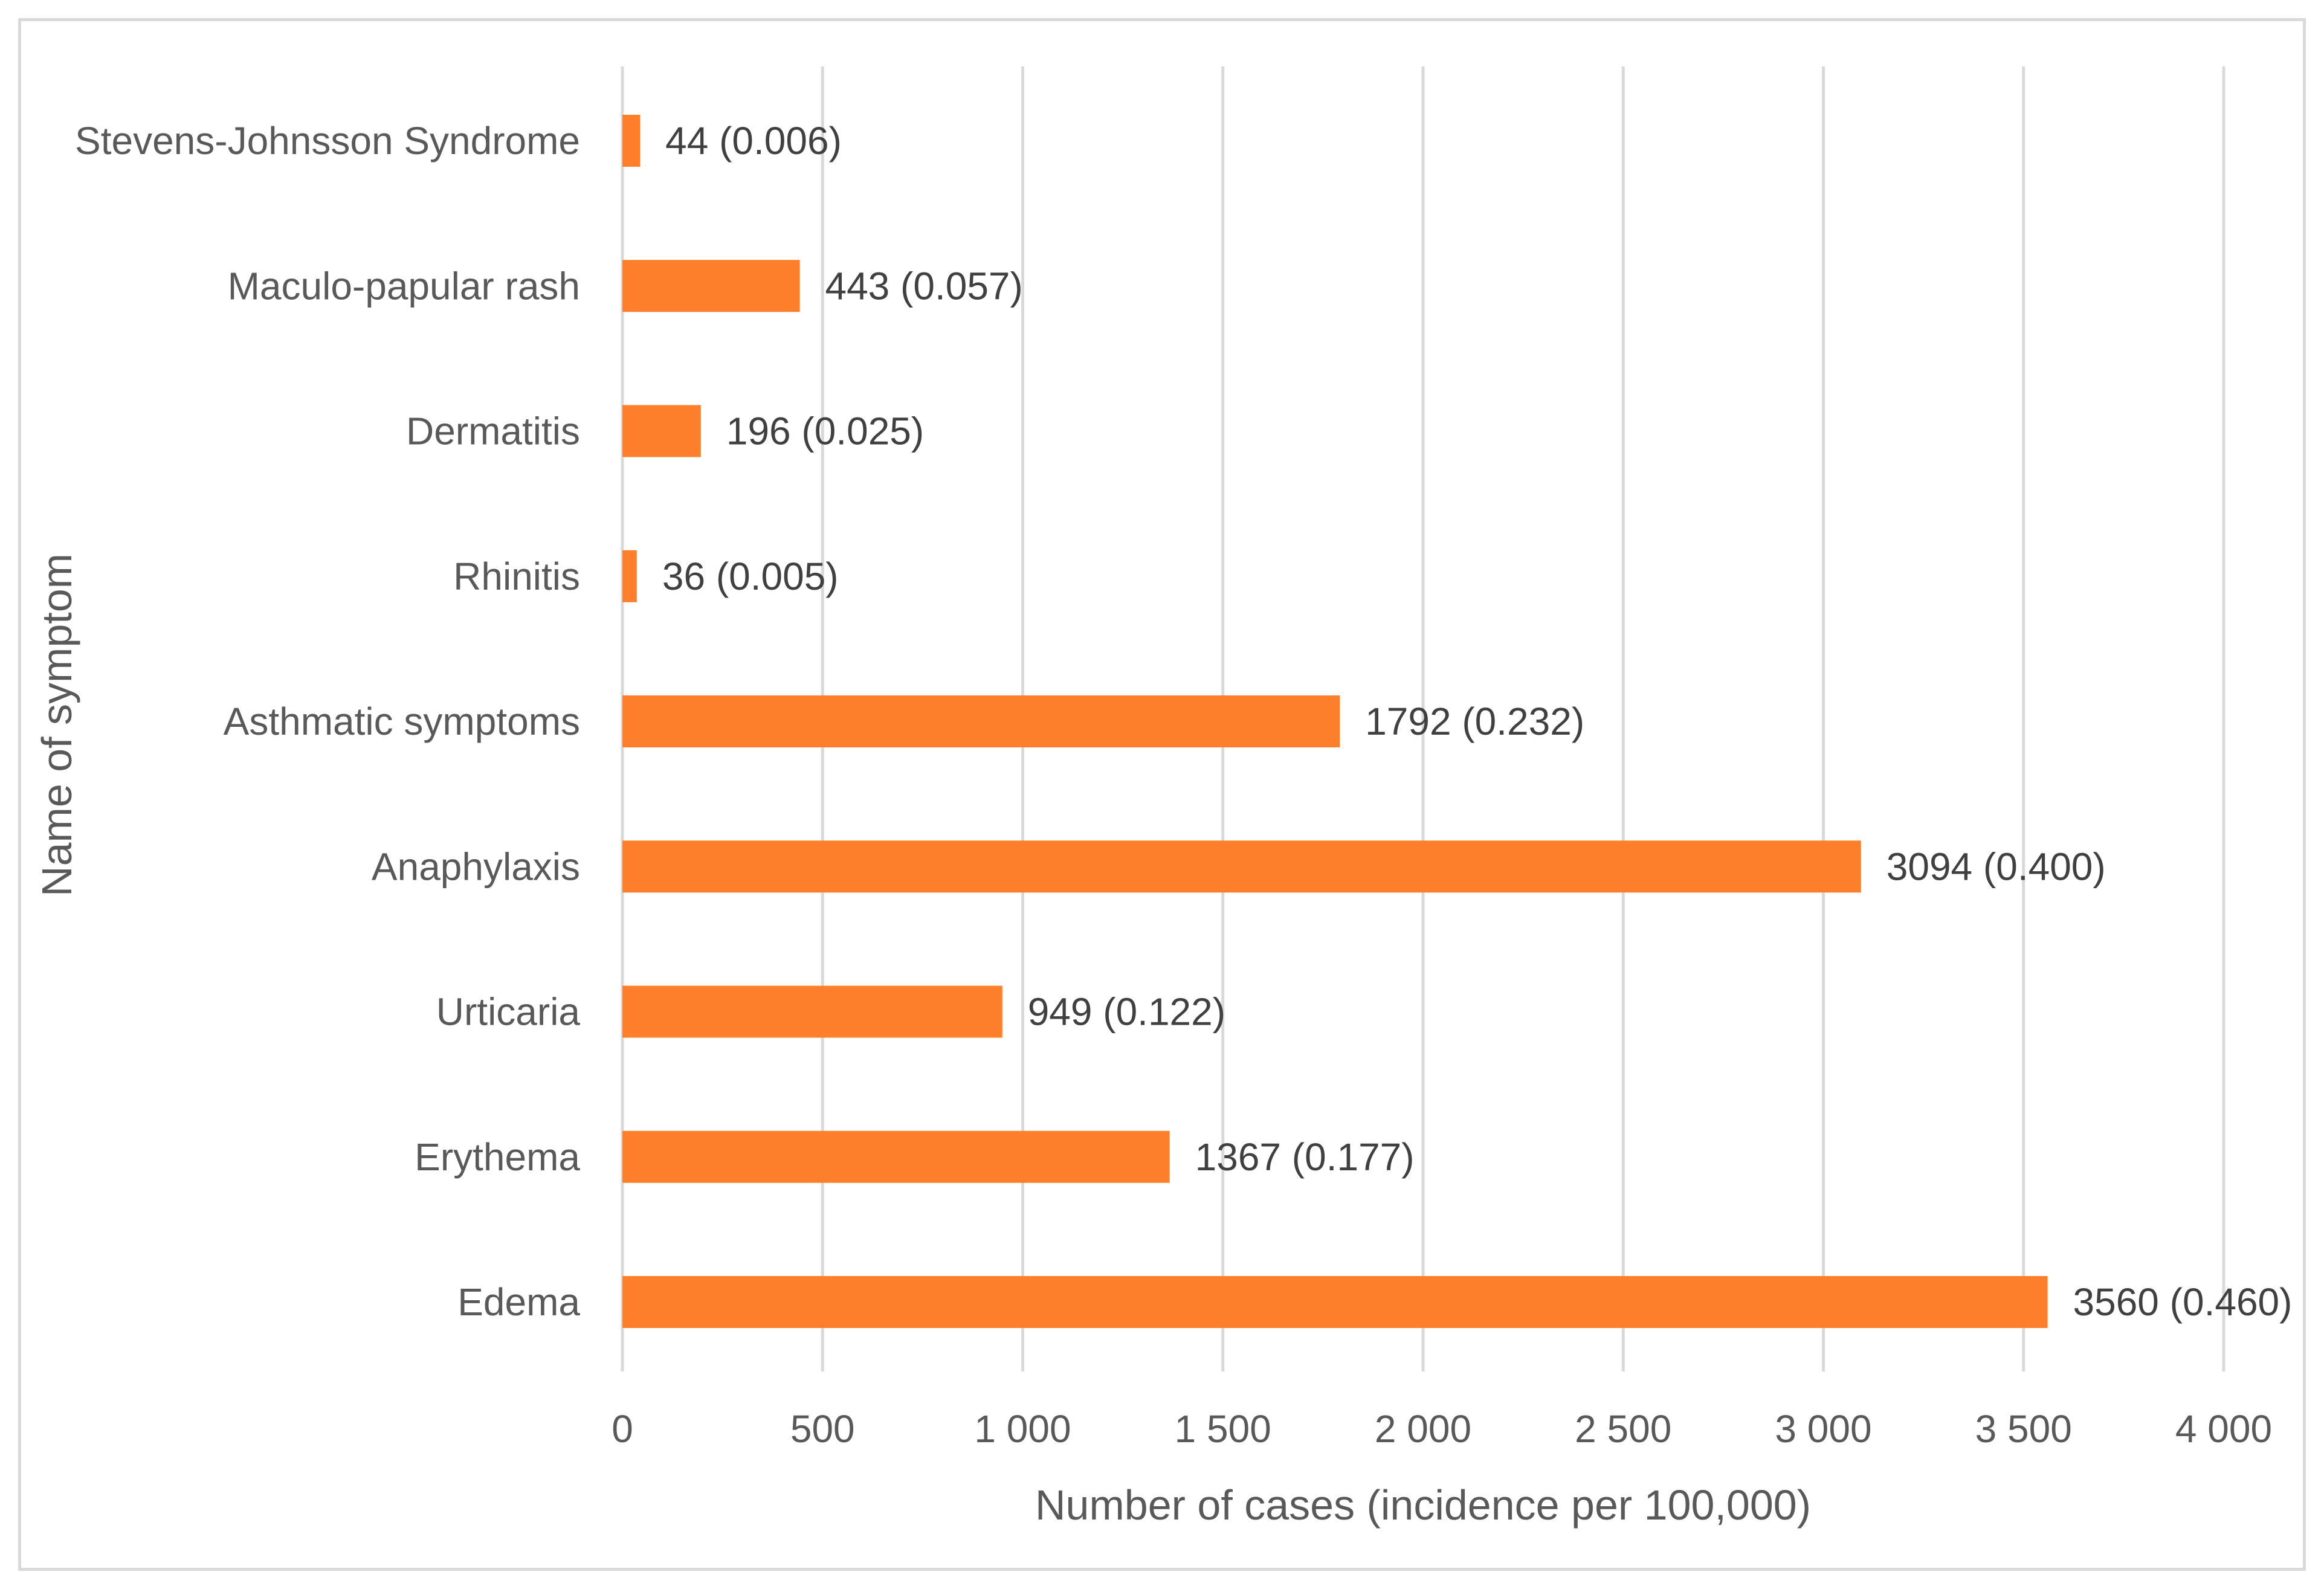 This screenshot has width=2324, height=1589. Describe the element at coordinates (476, 866) in the screenshot. I see `category-label: Anaphylaxis` at that location.